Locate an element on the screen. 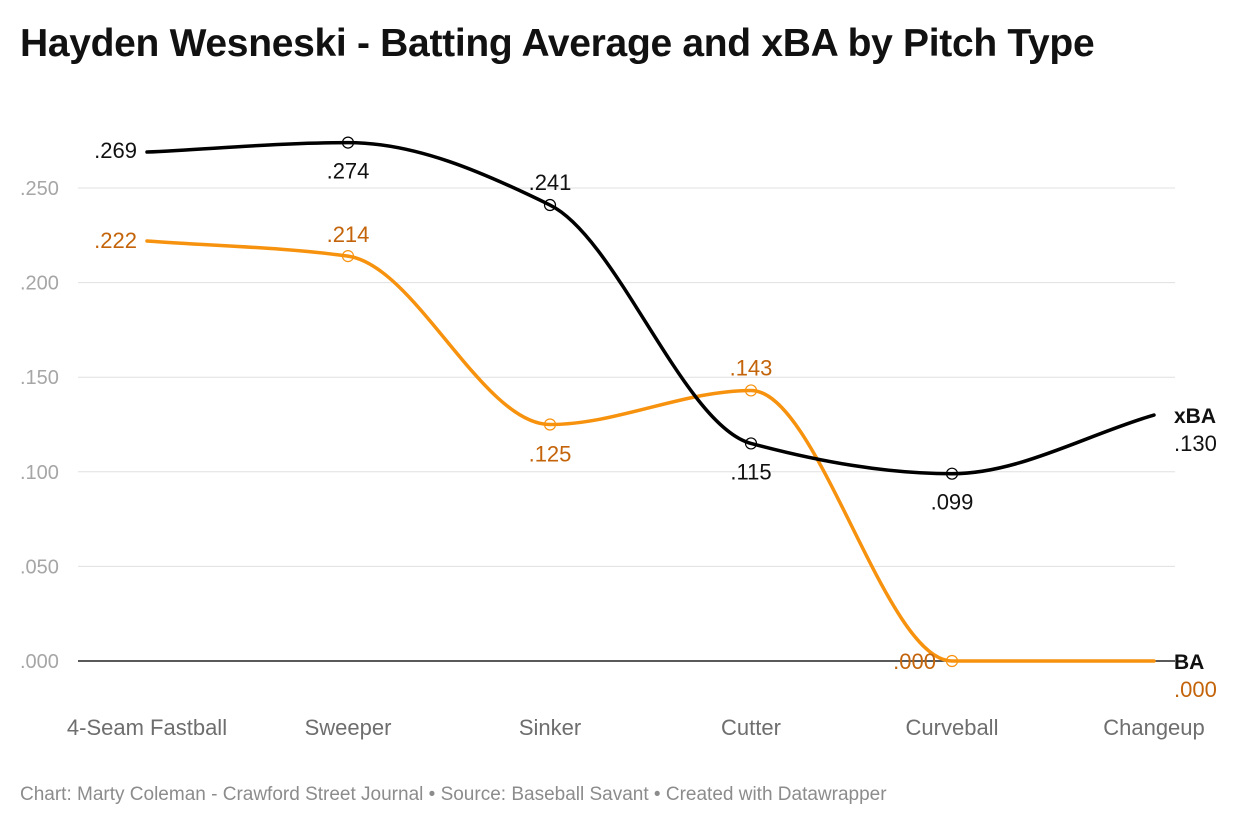  y-axis-ticks: .000 .050 .100 .150 .200 .250 is located at coordinates (39, 425).